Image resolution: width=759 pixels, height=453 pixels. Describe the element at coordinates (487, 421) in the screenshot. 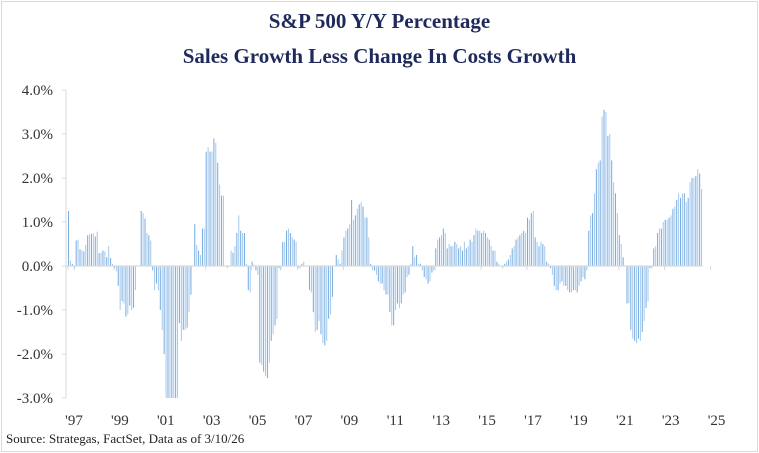

I see `x-tick-label: '15` at that location.